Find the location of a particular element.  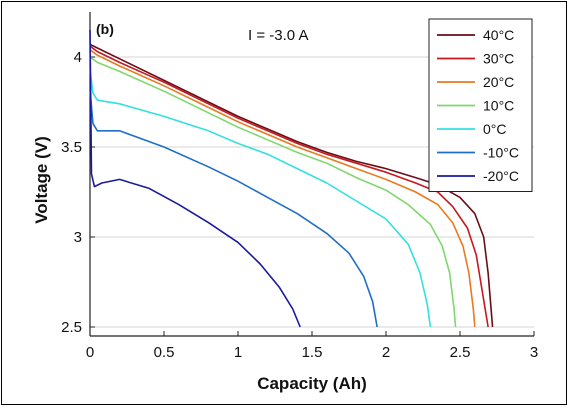

y-axis-title: Voltage (V) is located at coordinates (41, 180).